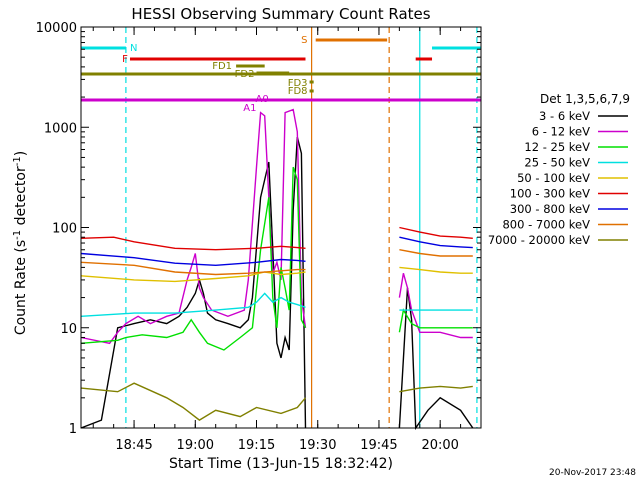 Image resolution: width=640 pixels, height=480 pixels. Describe the element at coordinates (20, 243) in the screenshot. I see `y-axis-label: Count Rate (s-1 detector-1)` at that location.